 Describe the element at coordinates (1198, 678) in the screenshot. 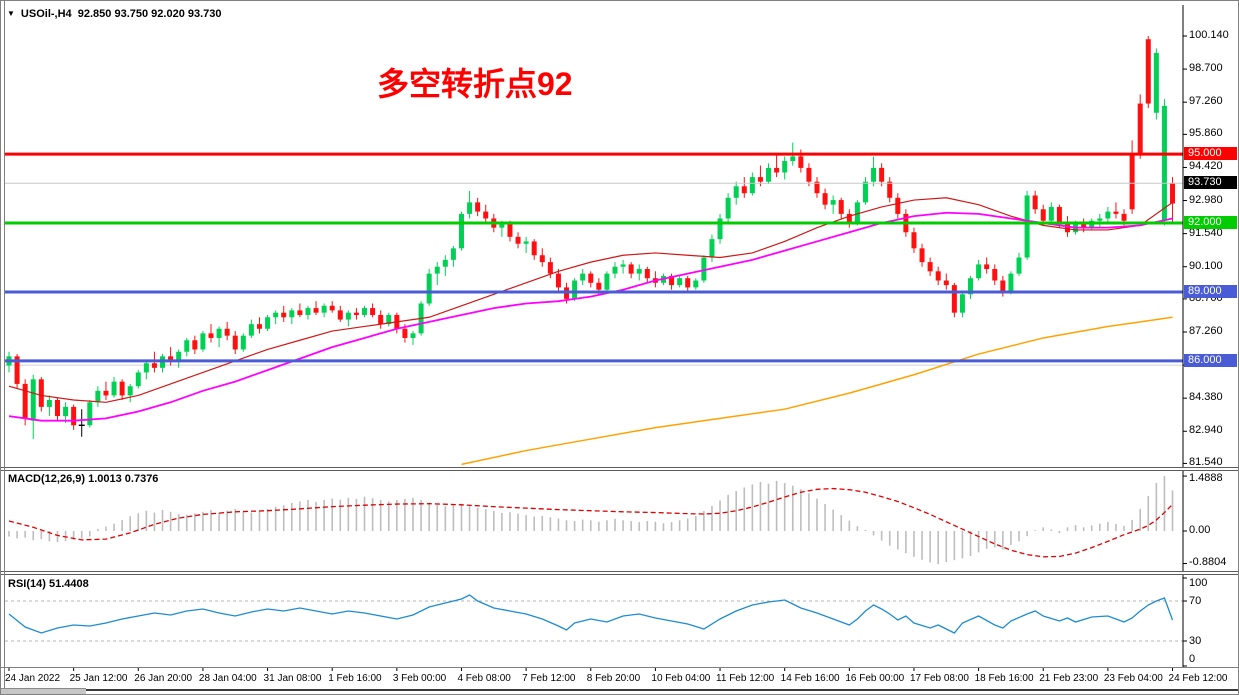

I see `time-axis-label: 24 Feb 12:00` at that location.